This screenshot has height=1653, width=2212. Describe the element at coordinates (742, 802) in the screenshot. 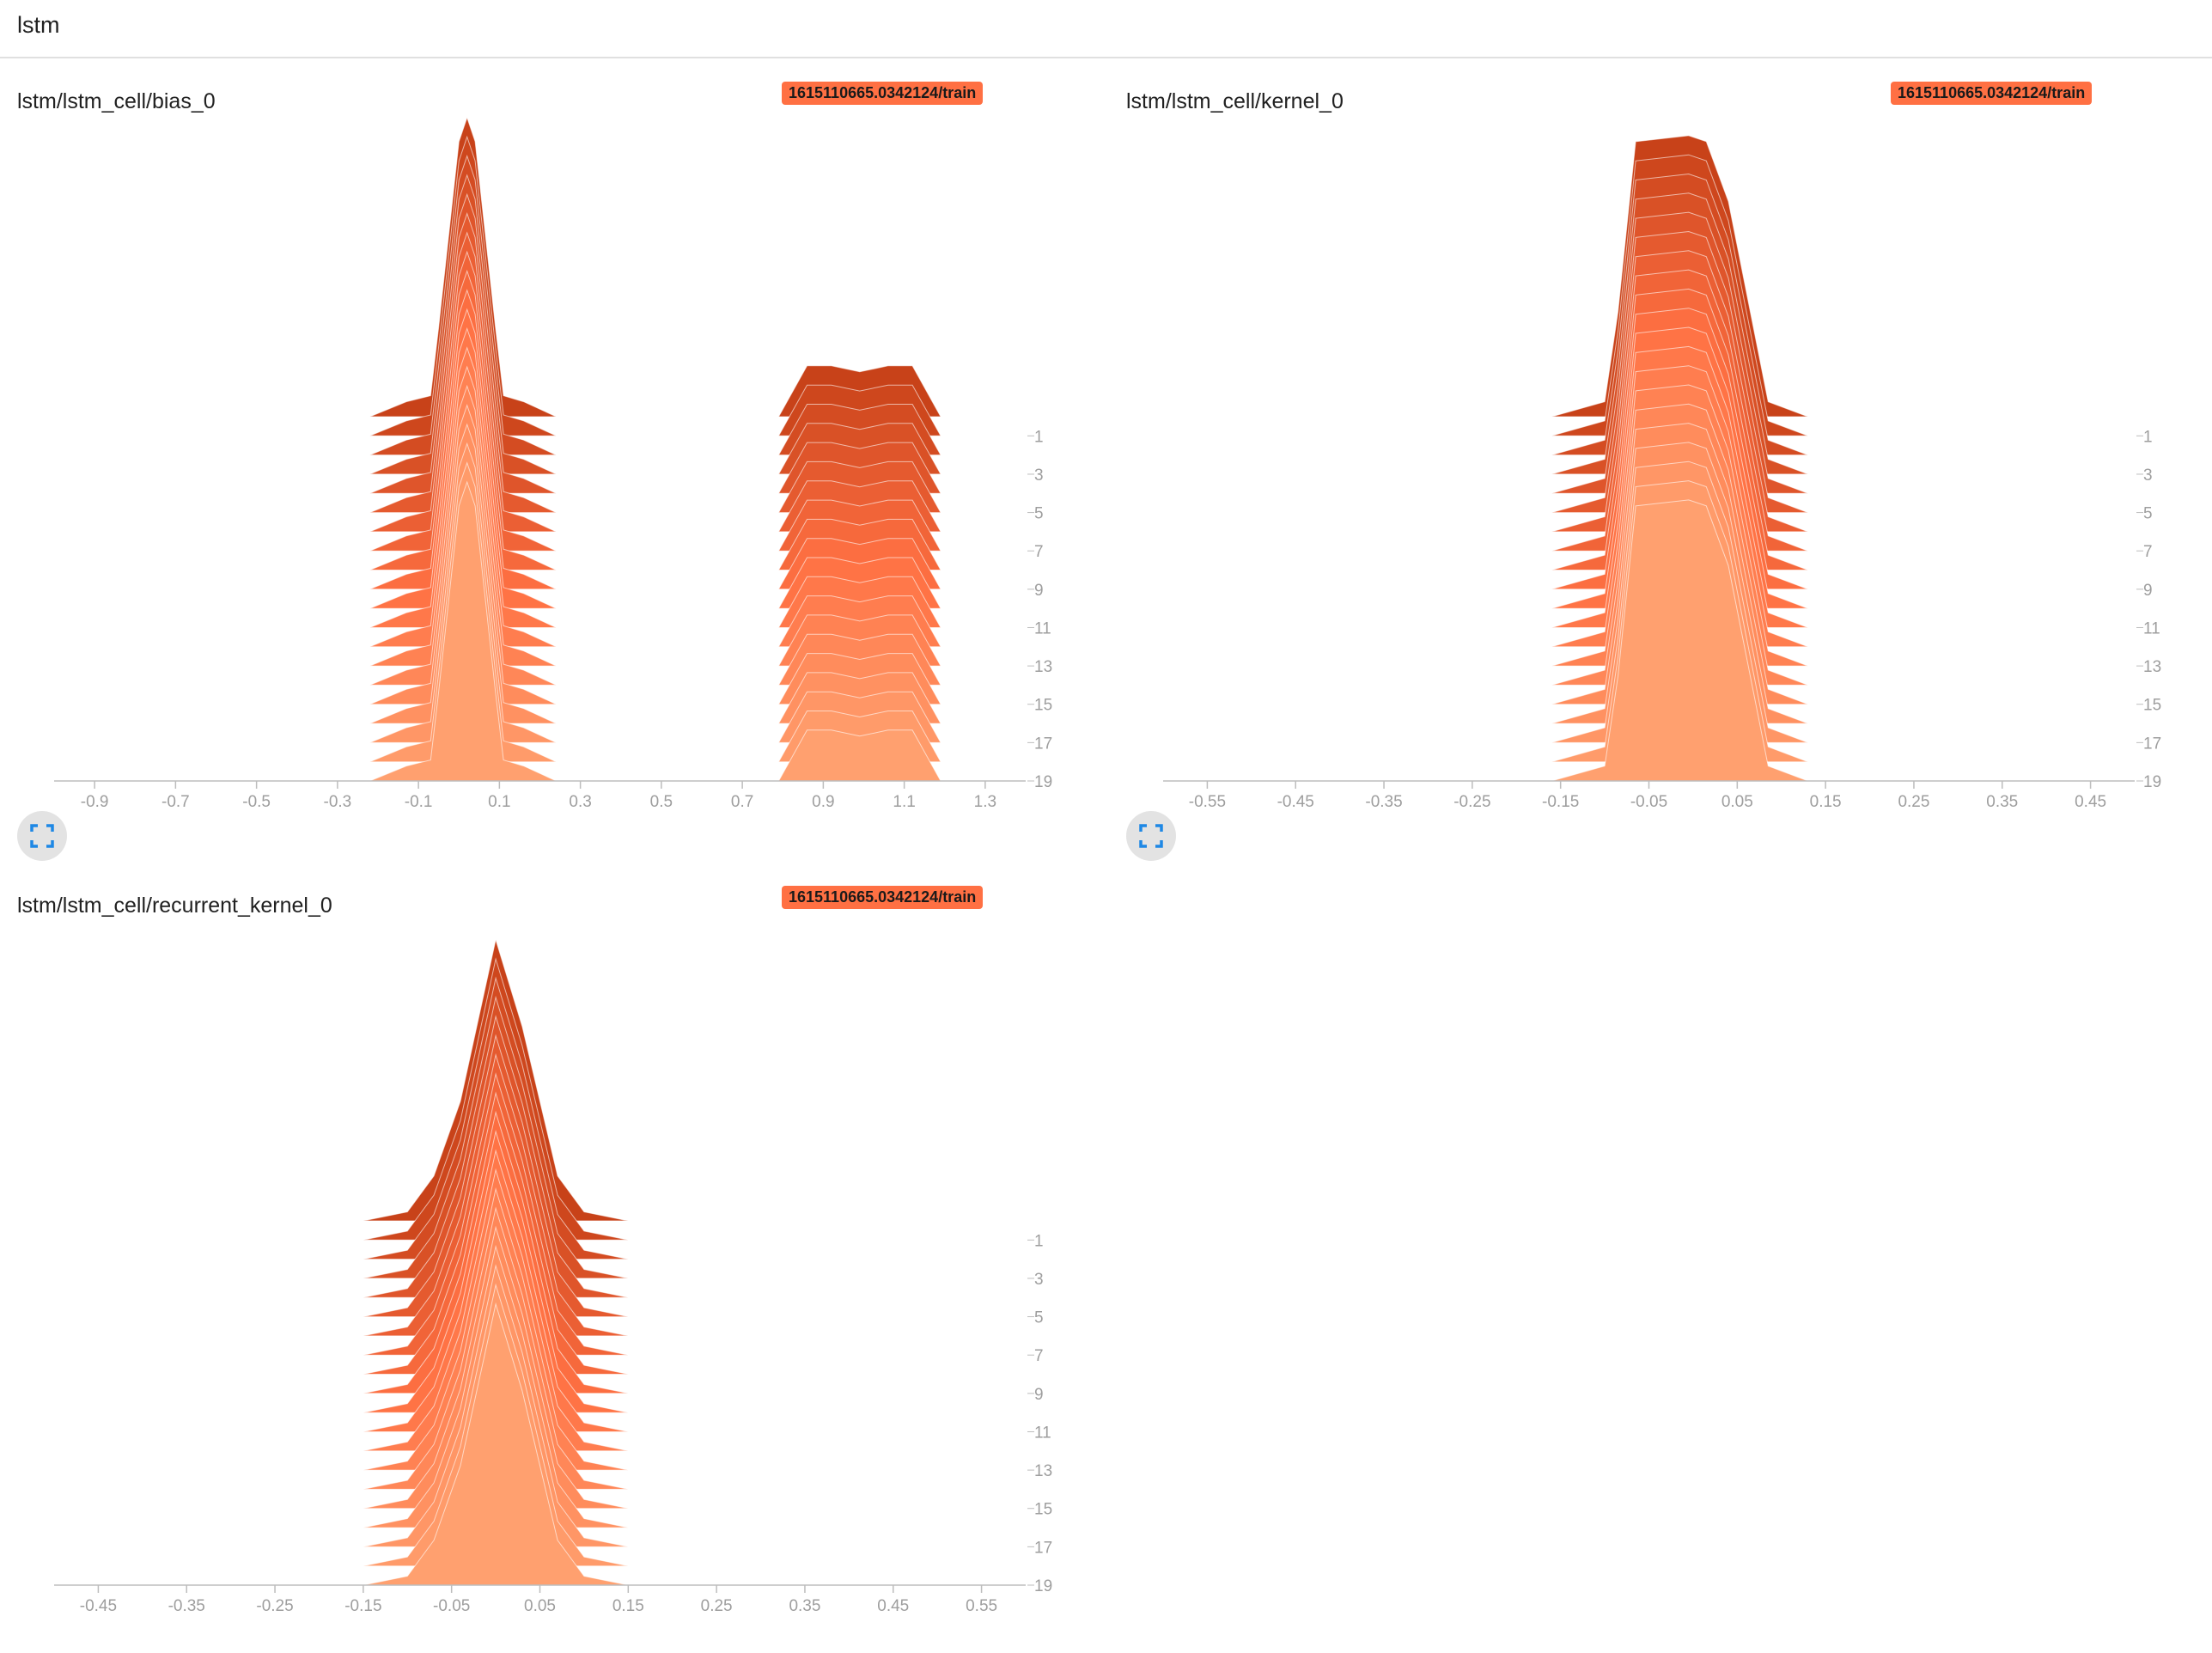

I see `x-tick-label: 0.7` at that location.